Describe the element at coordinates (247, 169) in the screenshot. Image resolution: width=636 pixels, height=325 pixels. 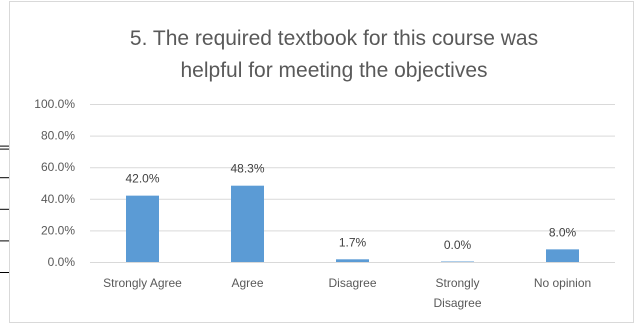
I see `data-label: 48.3%` at that location.